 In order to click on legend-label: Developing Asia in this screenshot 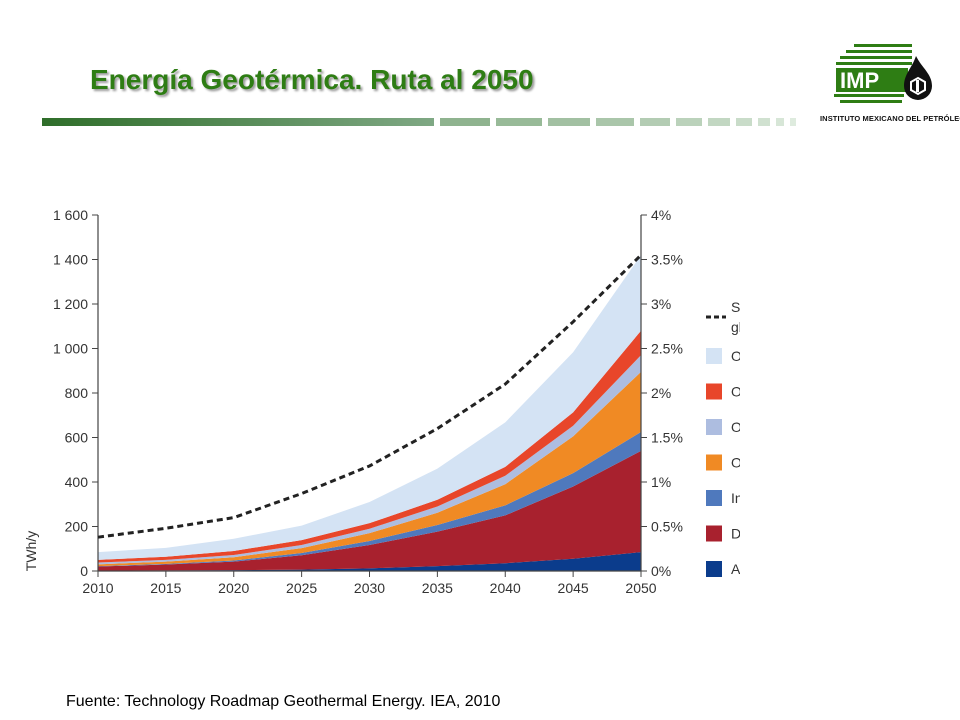, I will do `click(735, 534)`.